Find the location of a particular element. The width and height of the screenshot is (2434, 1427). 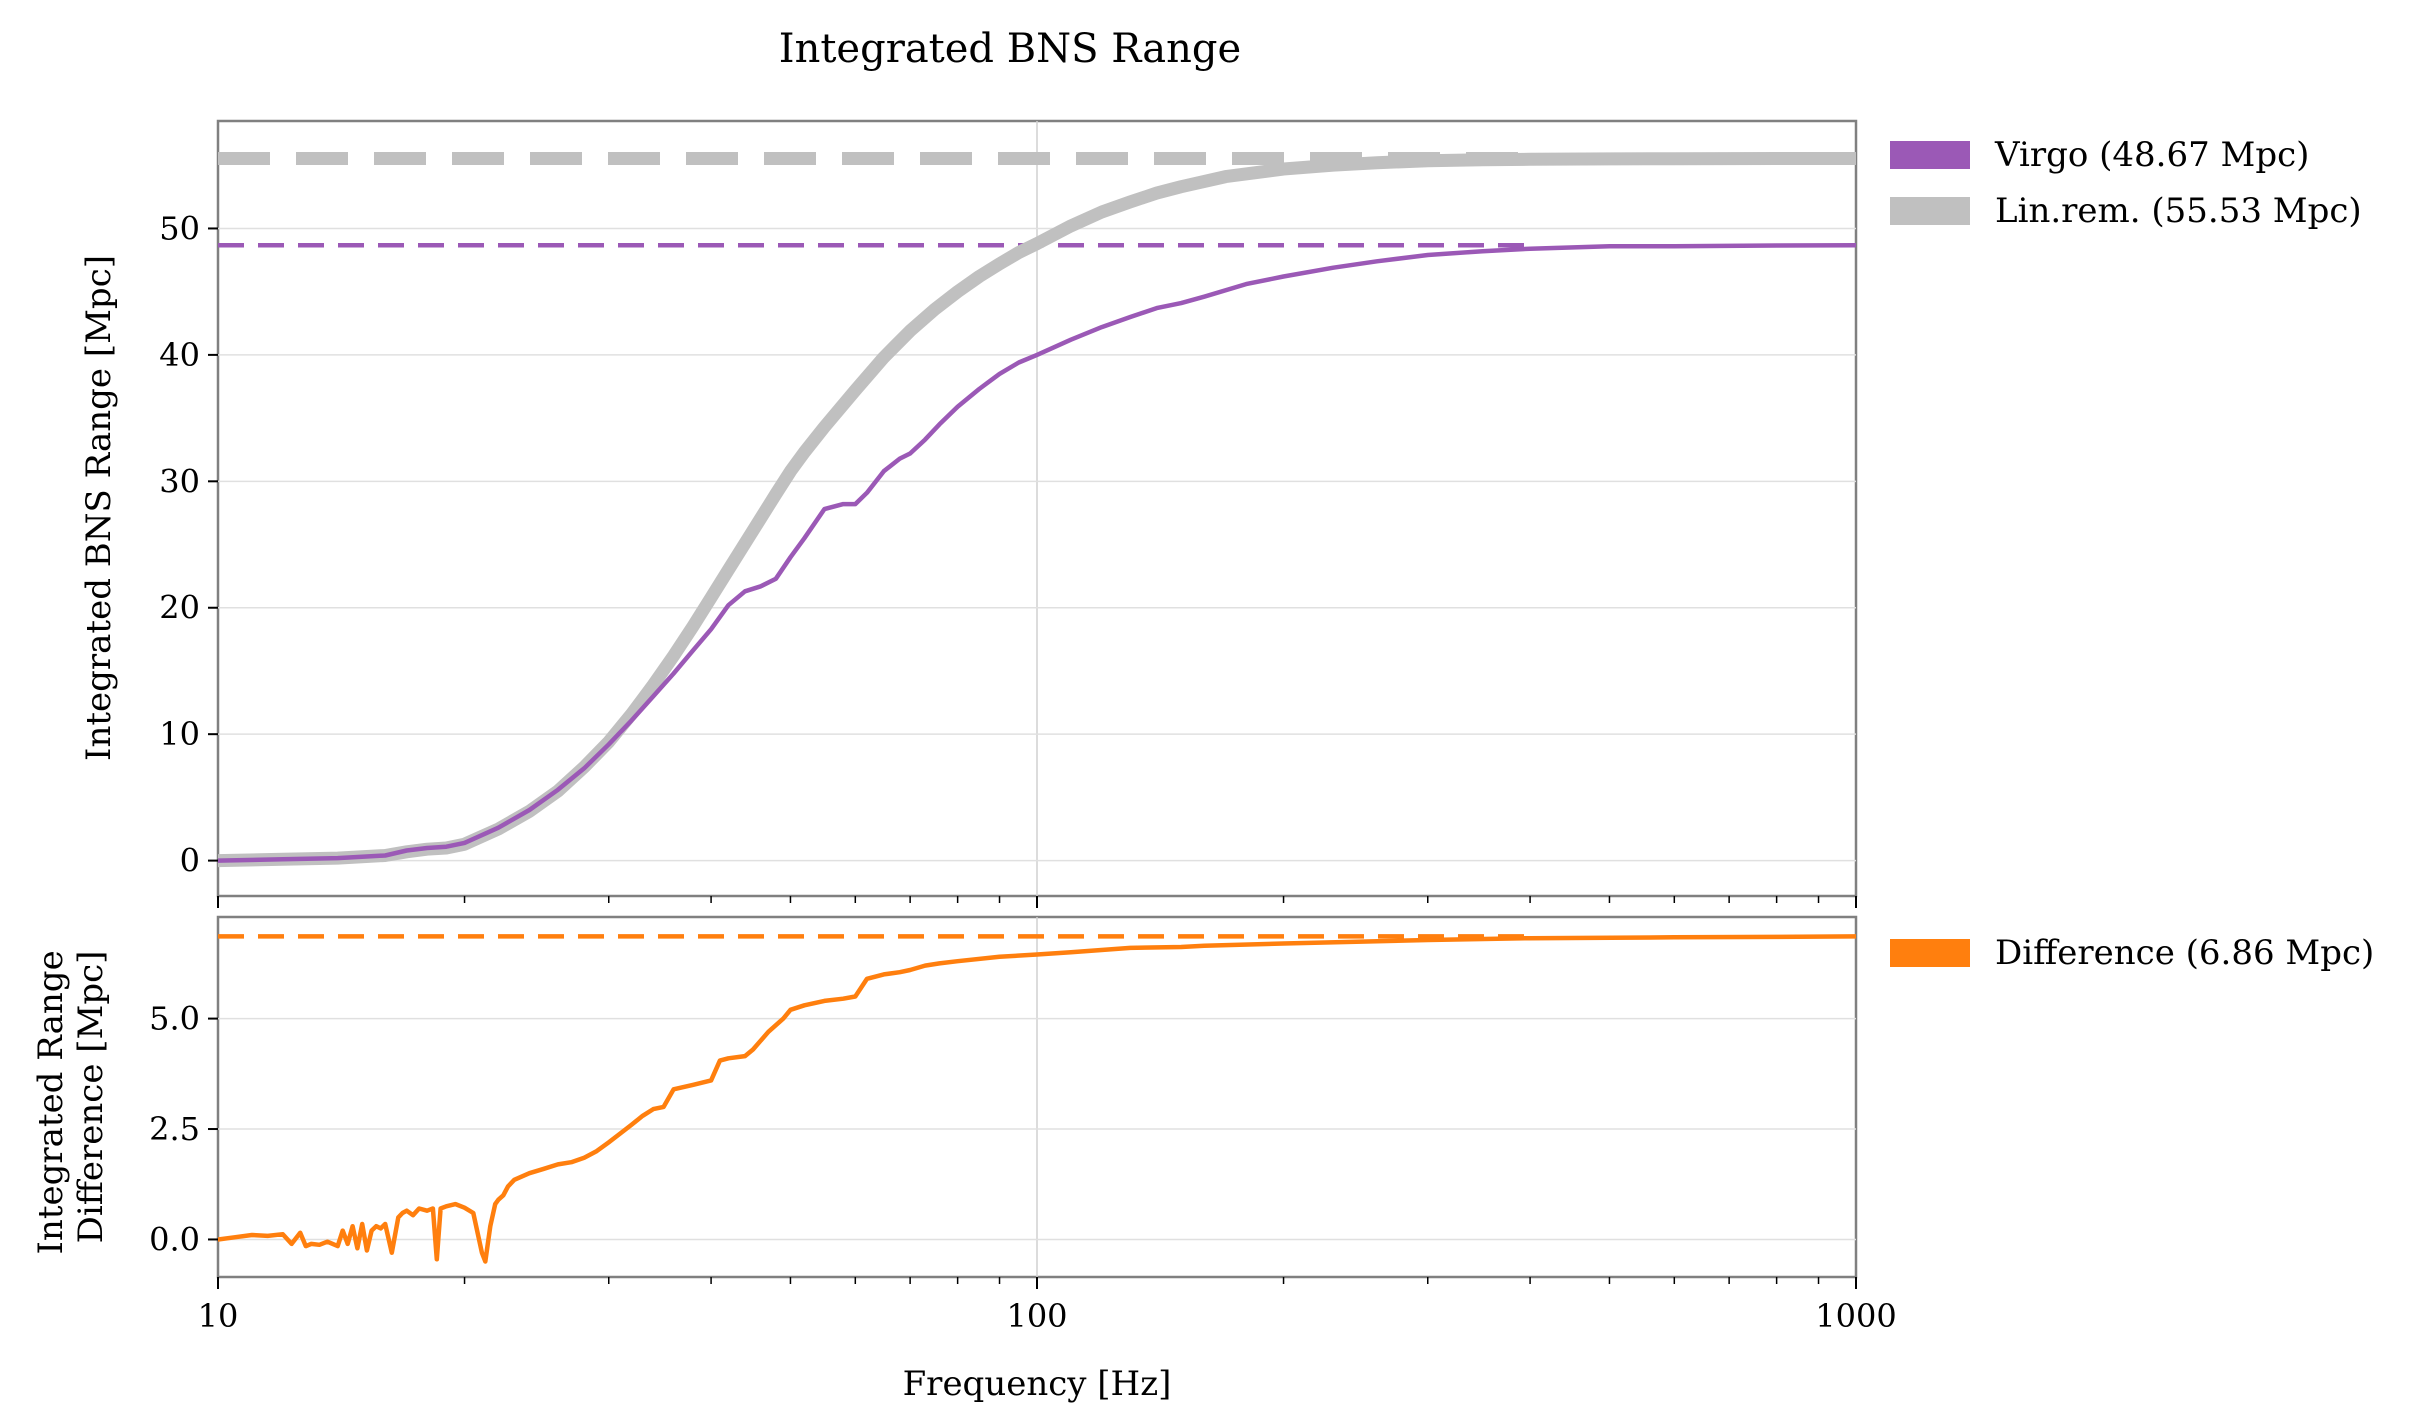

y-tick-label: 0 is located at coordinates (190, 861).